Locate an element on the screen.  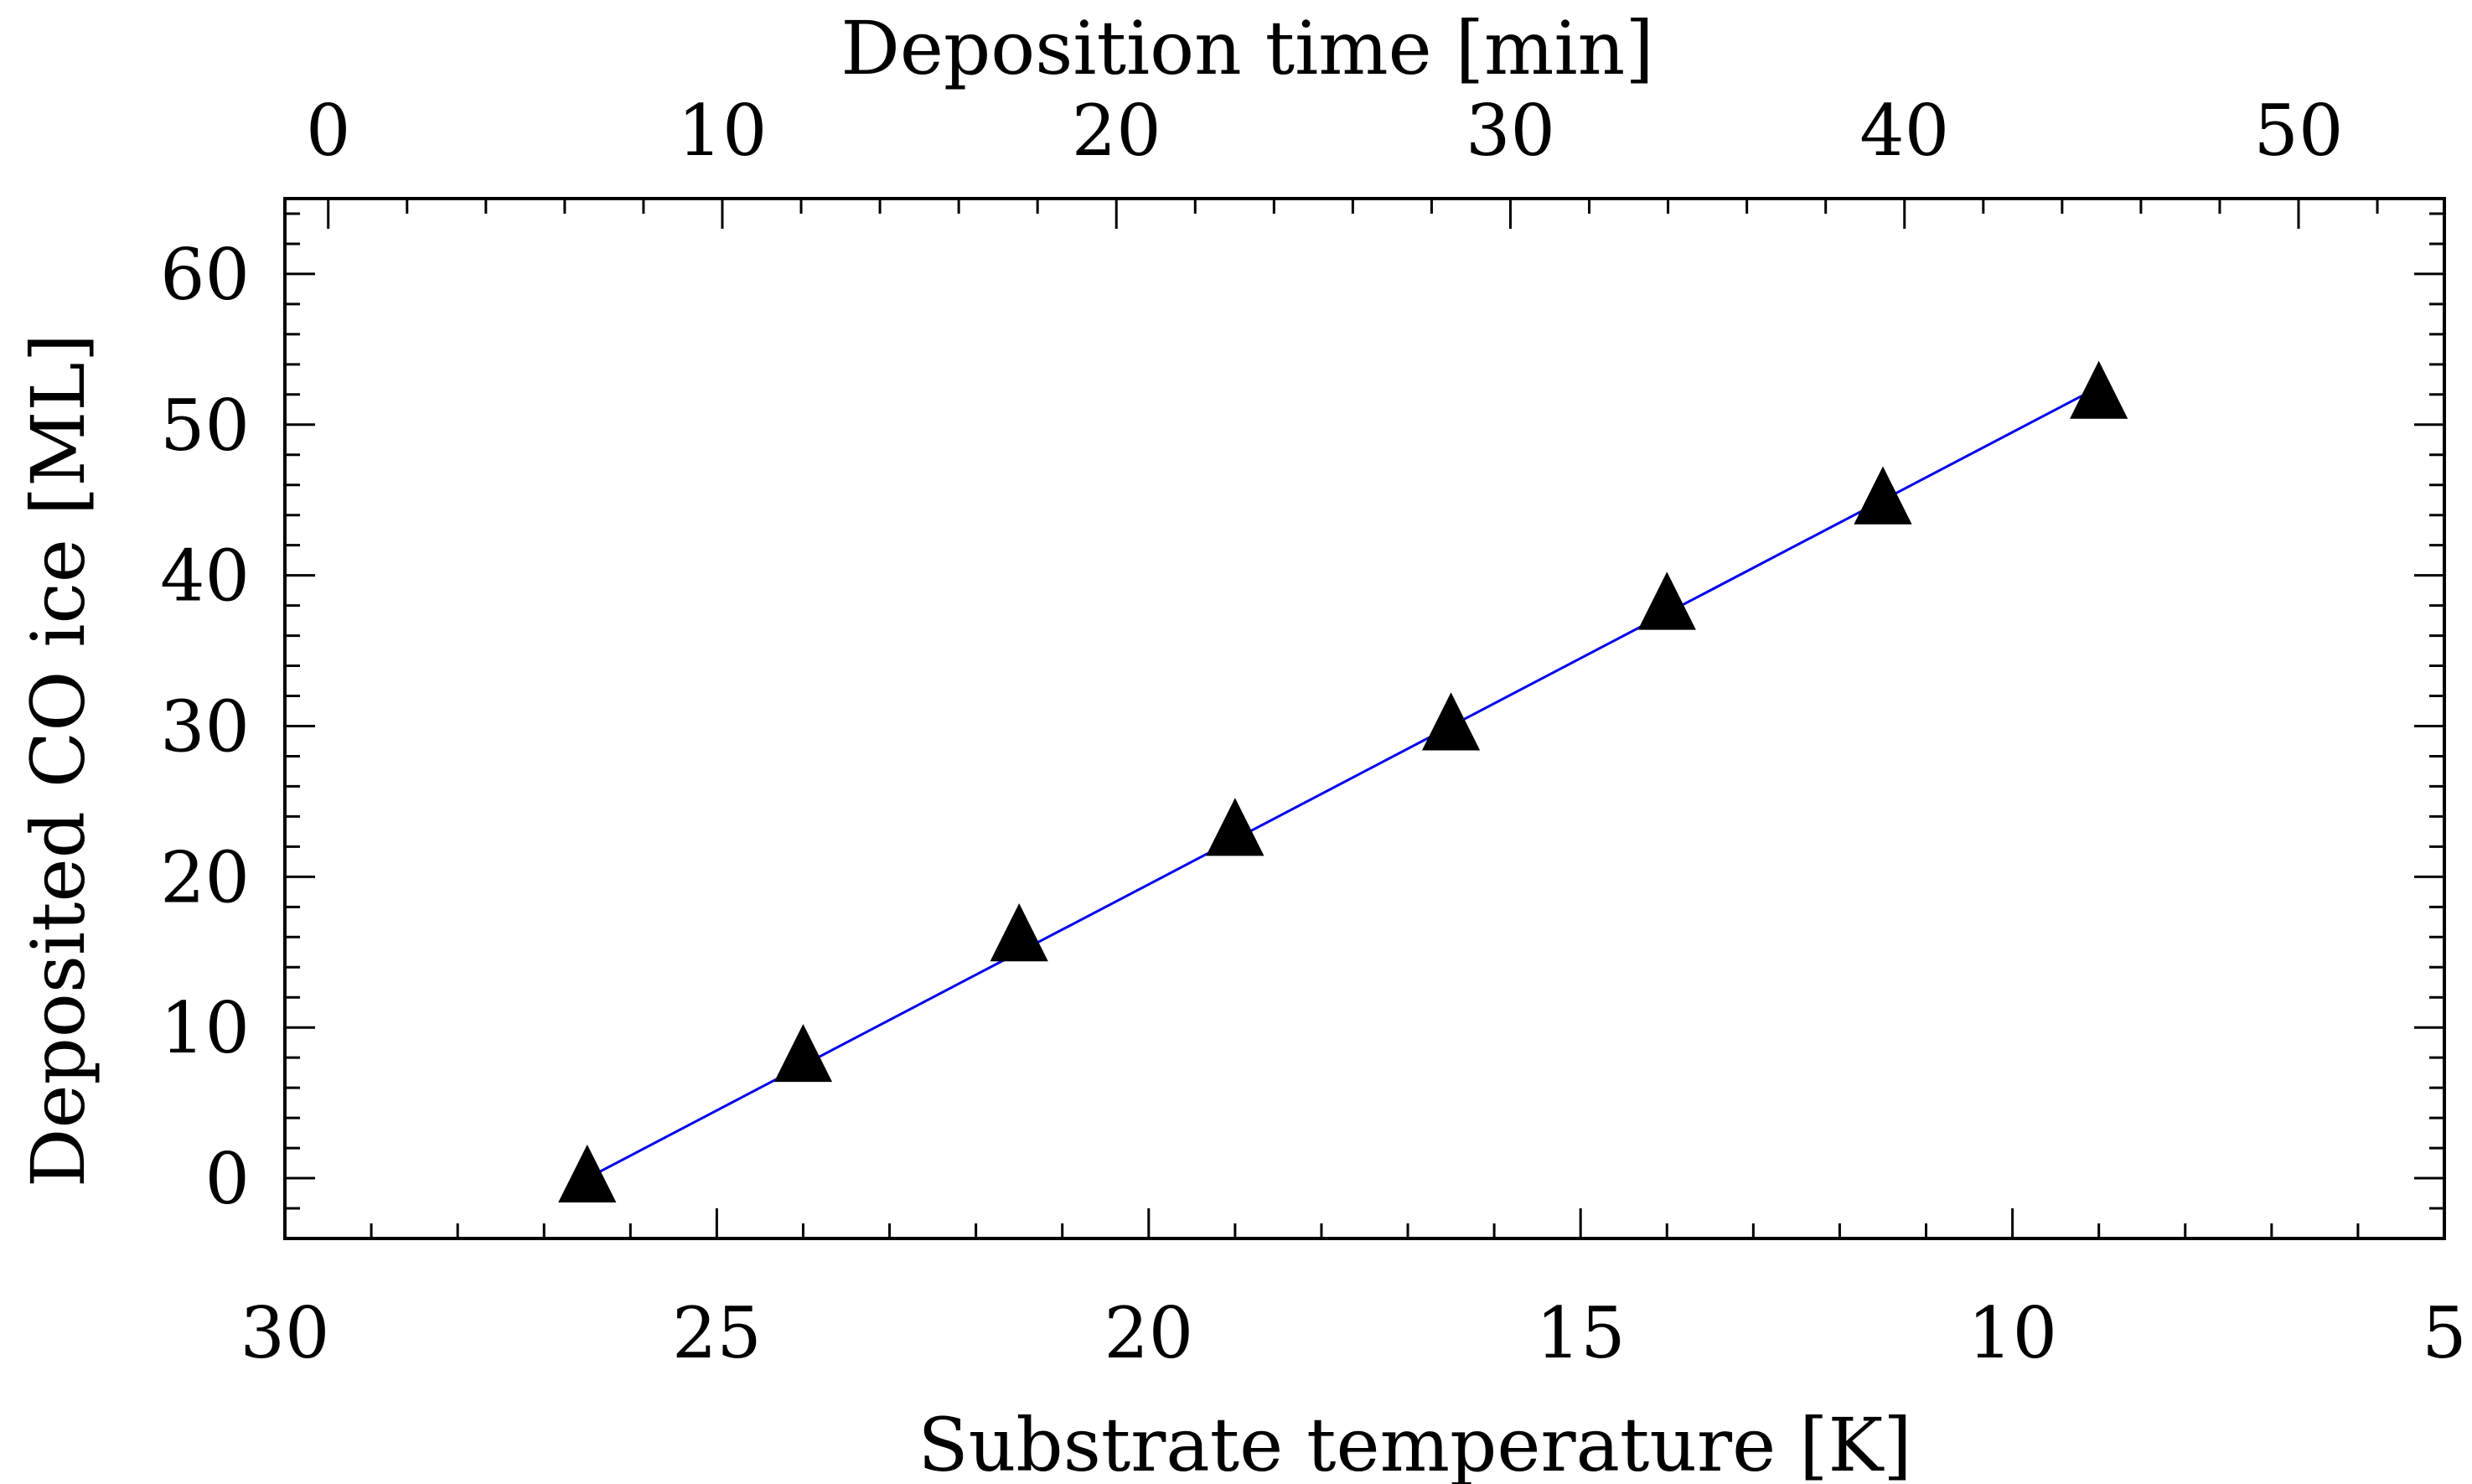
y-tick-label: 10 is located at coordinates (205, 1028).